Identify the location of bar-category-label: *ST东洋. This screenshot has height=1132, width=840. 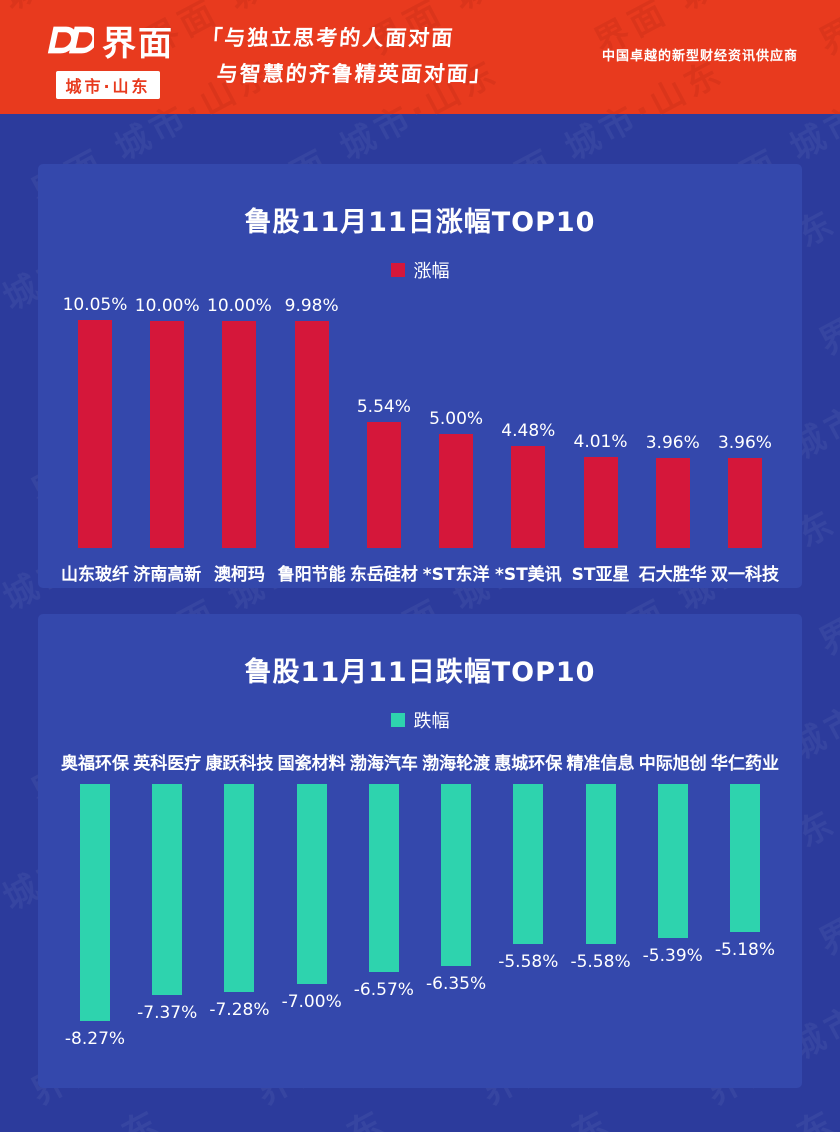
(456, 575).